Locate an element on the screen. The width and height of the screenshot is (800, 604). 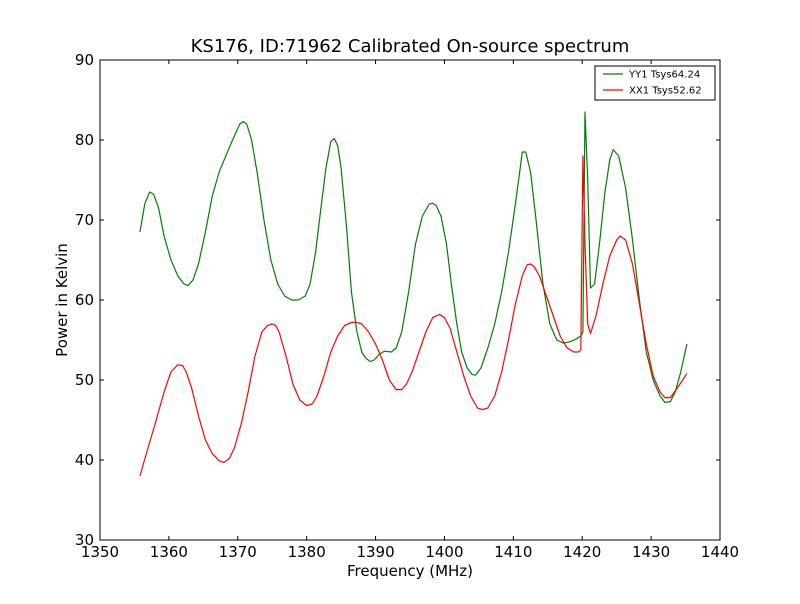
y-axis-label: Power in Kelvin is located at coordinates (62, 300).